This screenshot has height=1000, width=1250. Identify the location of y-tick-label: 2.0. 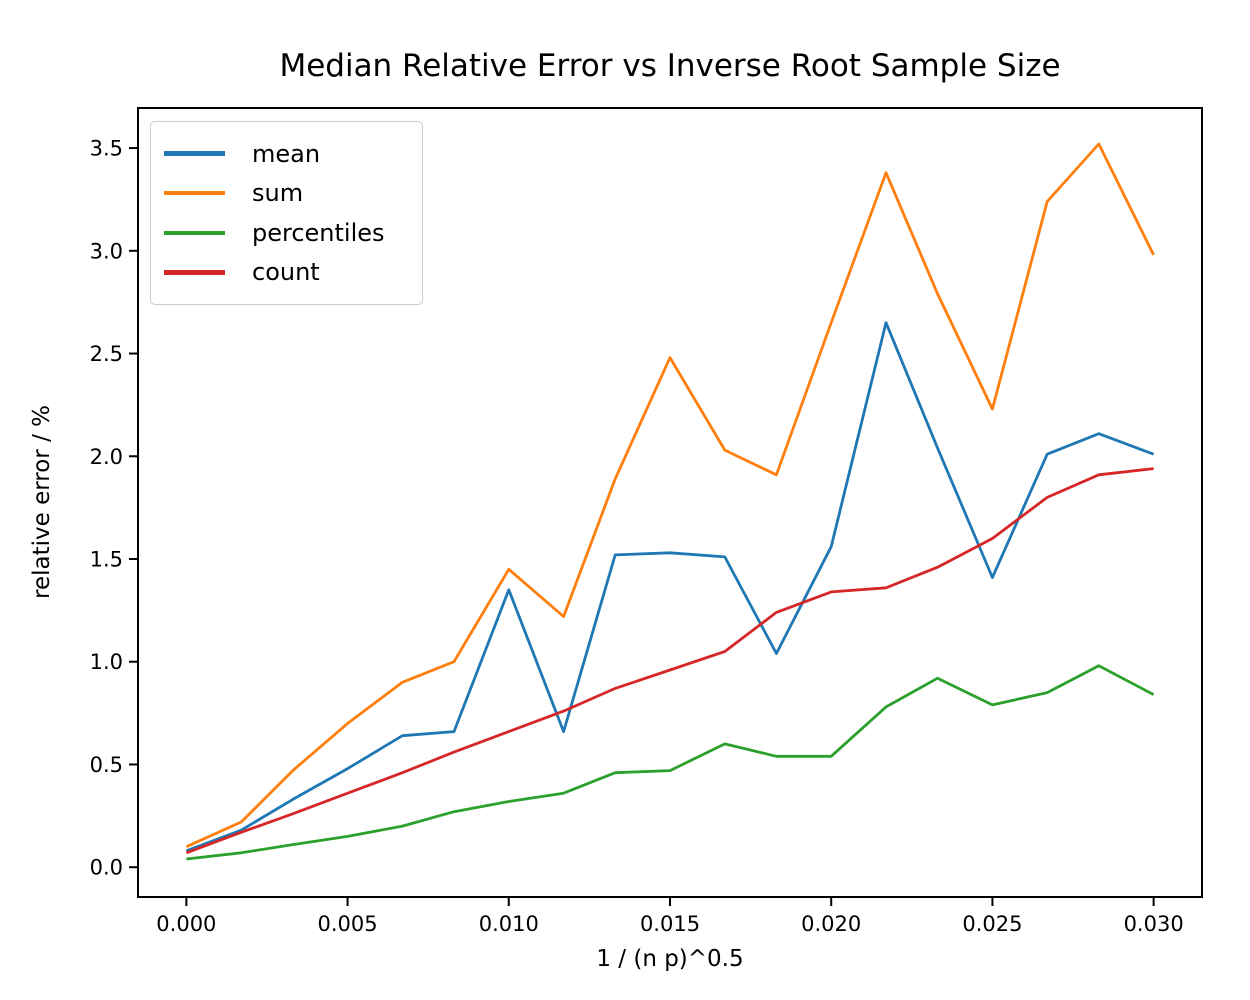
(106, 457).